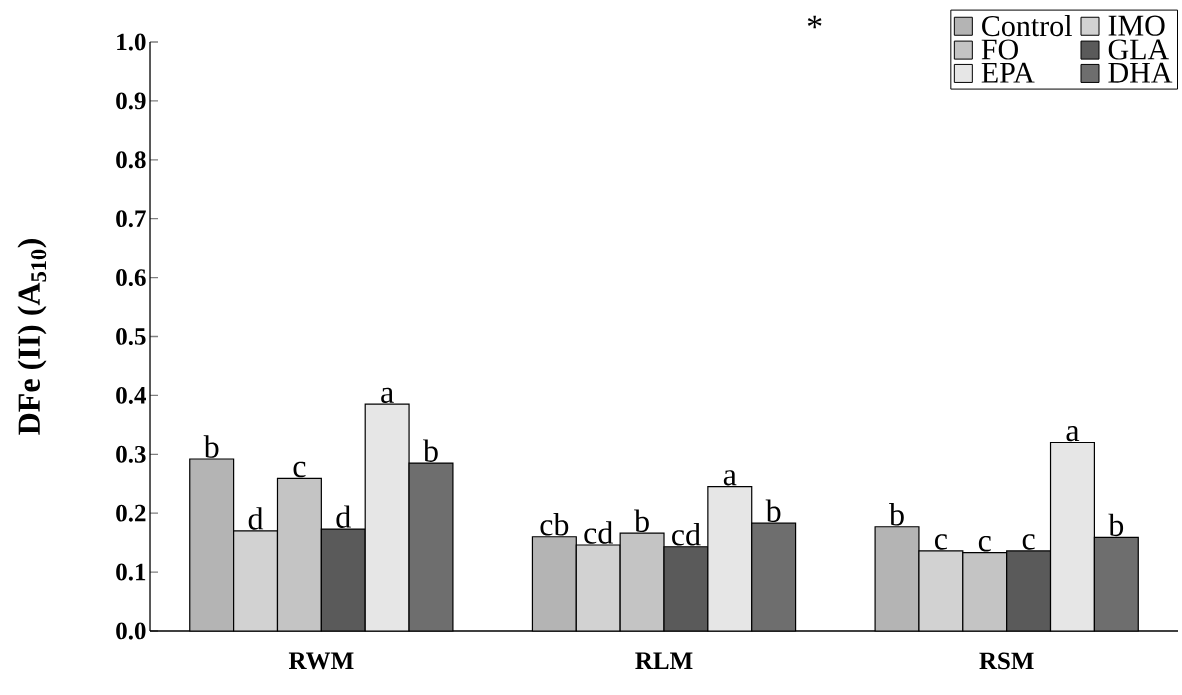  What do you see at coordinates (321, 661) in the screenshot?
I see `x-tick-label: RWM` at bounding box center [321, 661].